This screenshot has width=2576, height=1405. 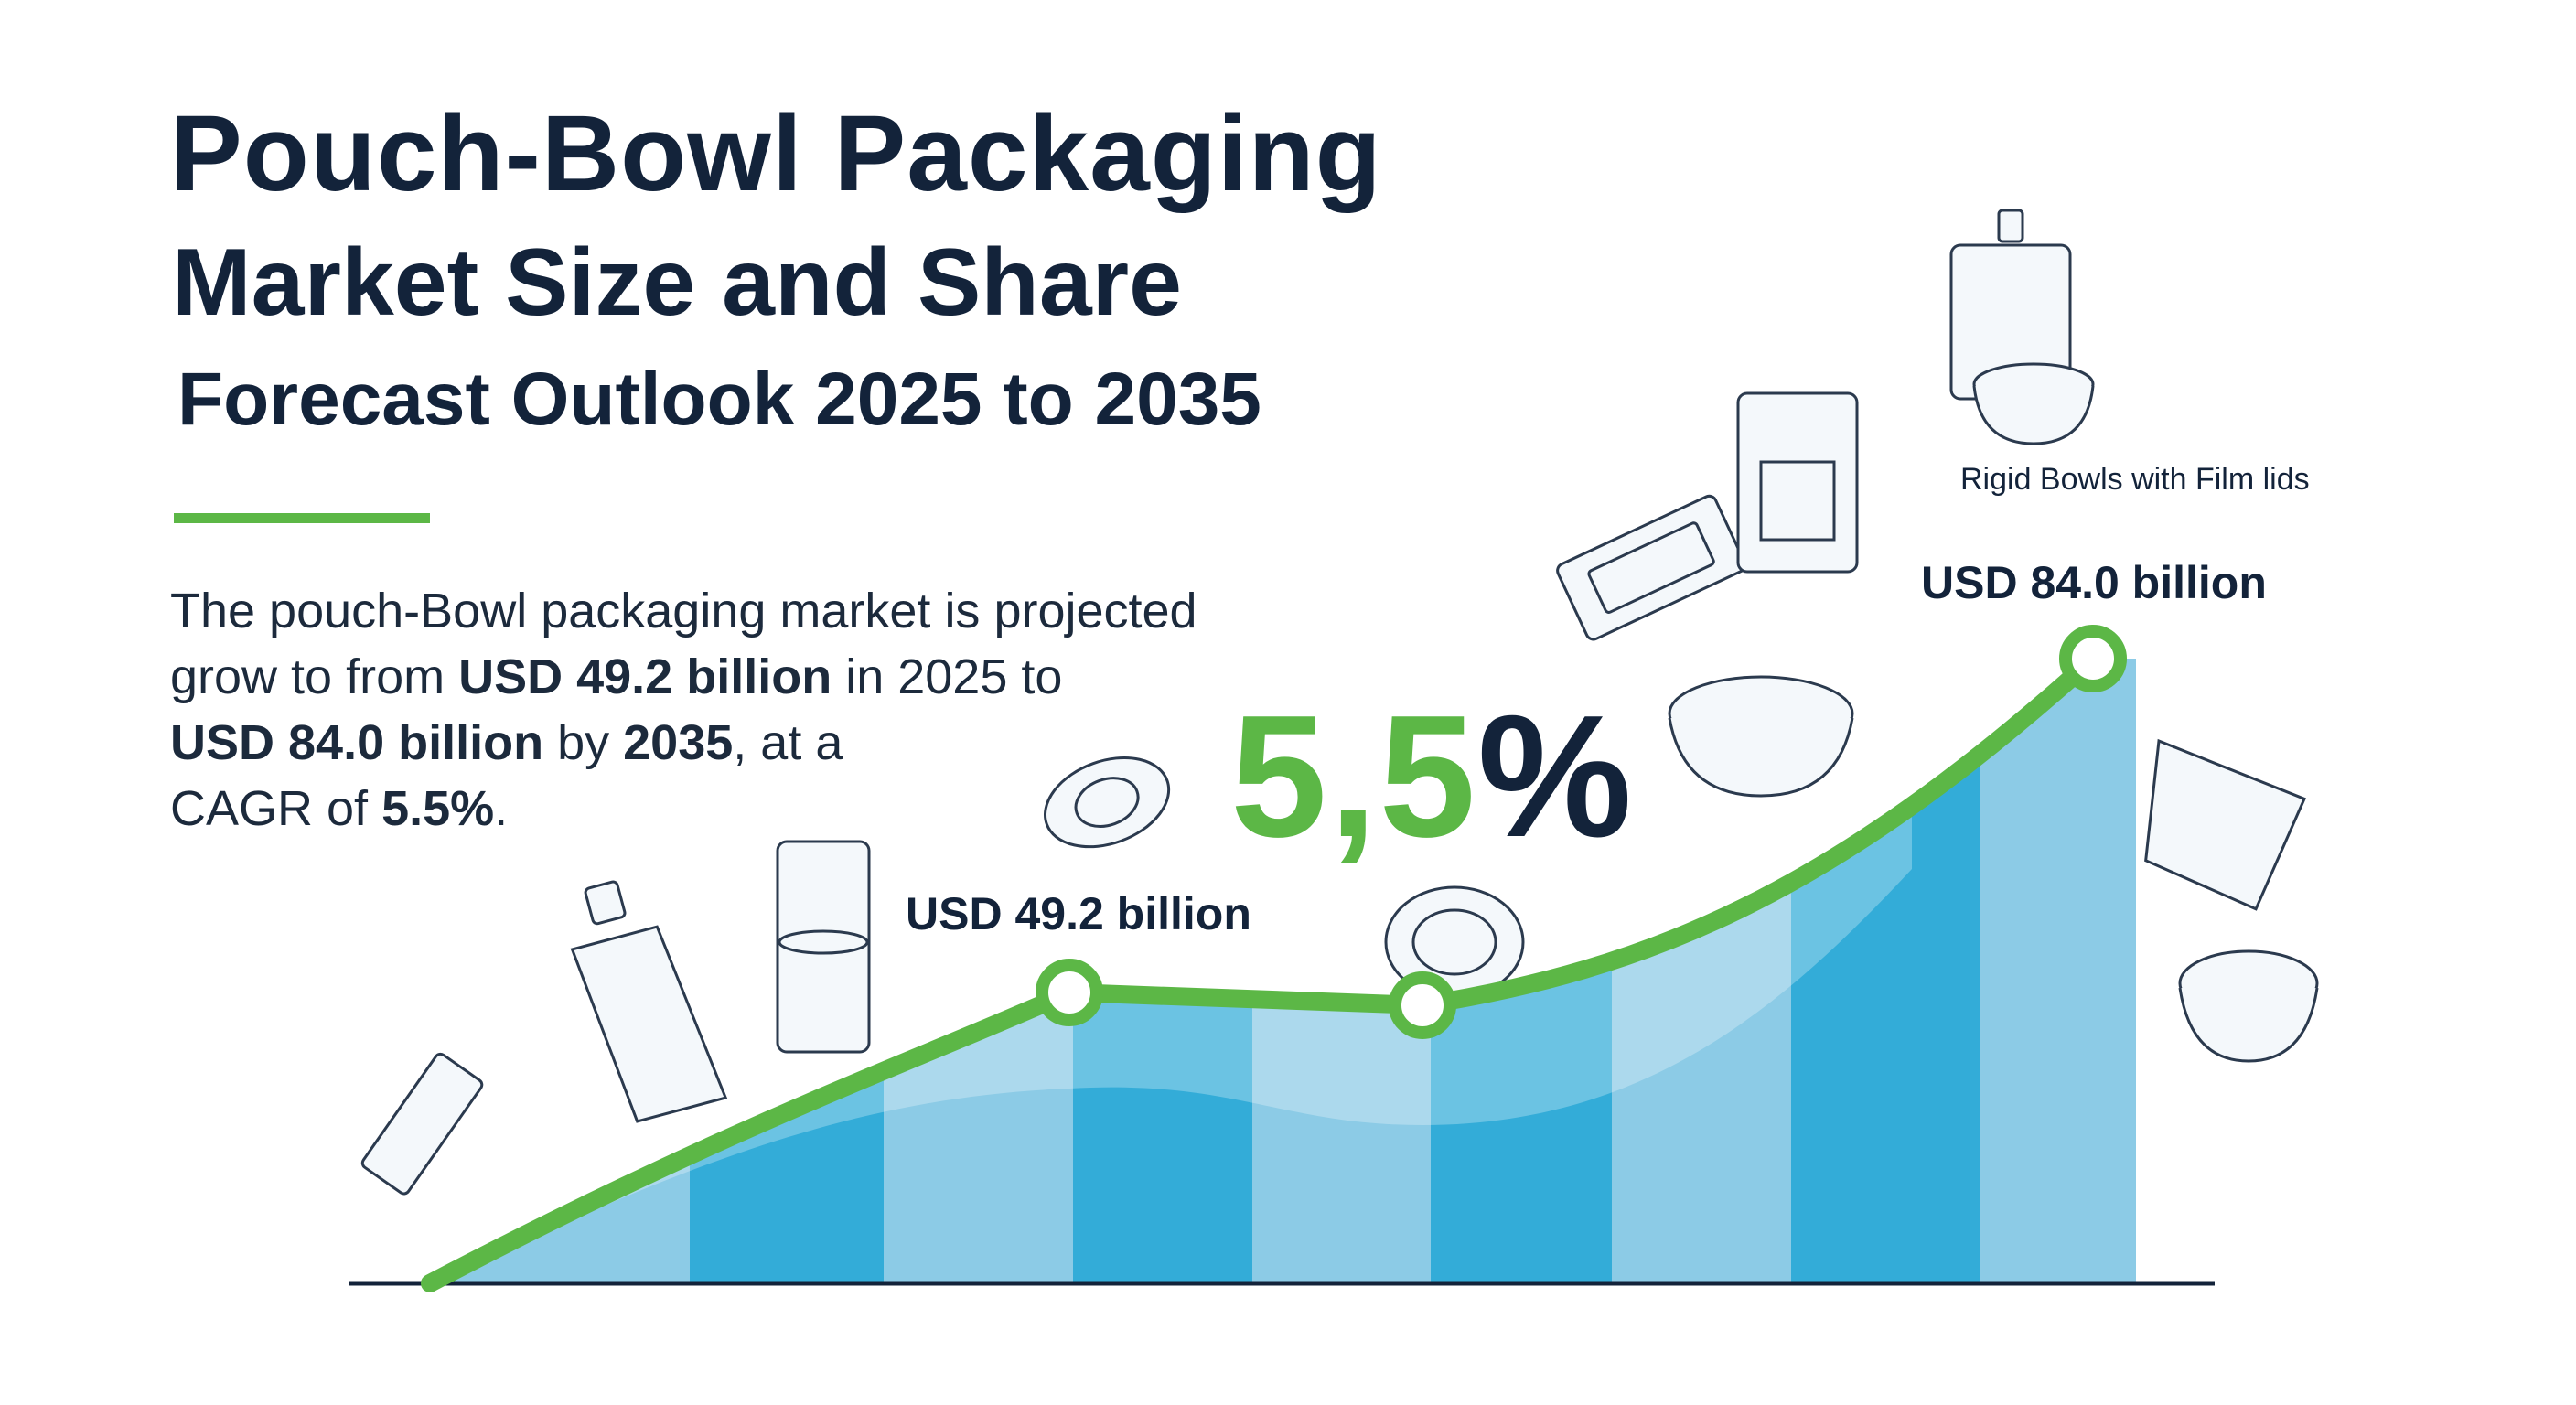 I want to click on cagr-percent-sign: %, so click(x=1556, y=777).